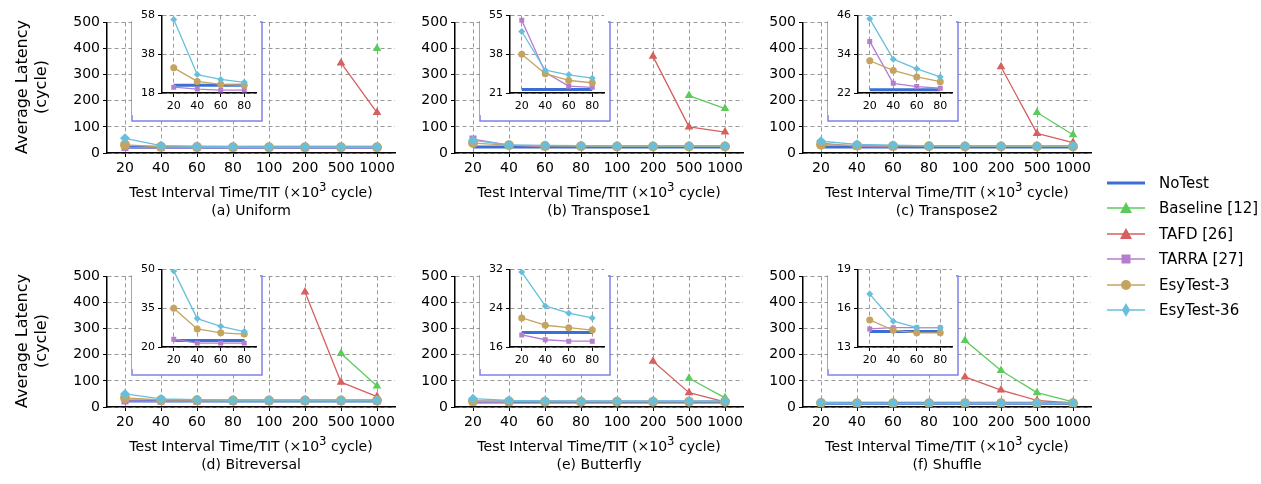 The image size is (1261, 484). I want to click on y-tick-label: 55, so click(496, 15).